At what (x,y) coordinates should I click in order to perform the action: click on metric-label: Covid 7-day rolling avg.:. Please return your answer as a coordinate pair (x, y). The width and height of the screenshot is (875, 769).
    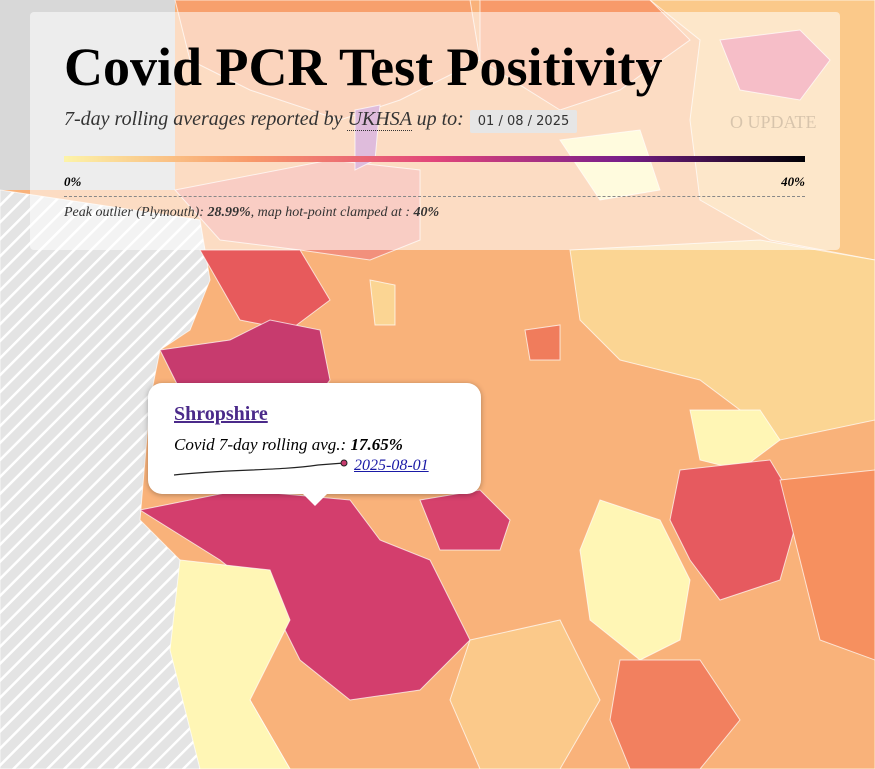
    Looking at the image, I should click on (260, 444).